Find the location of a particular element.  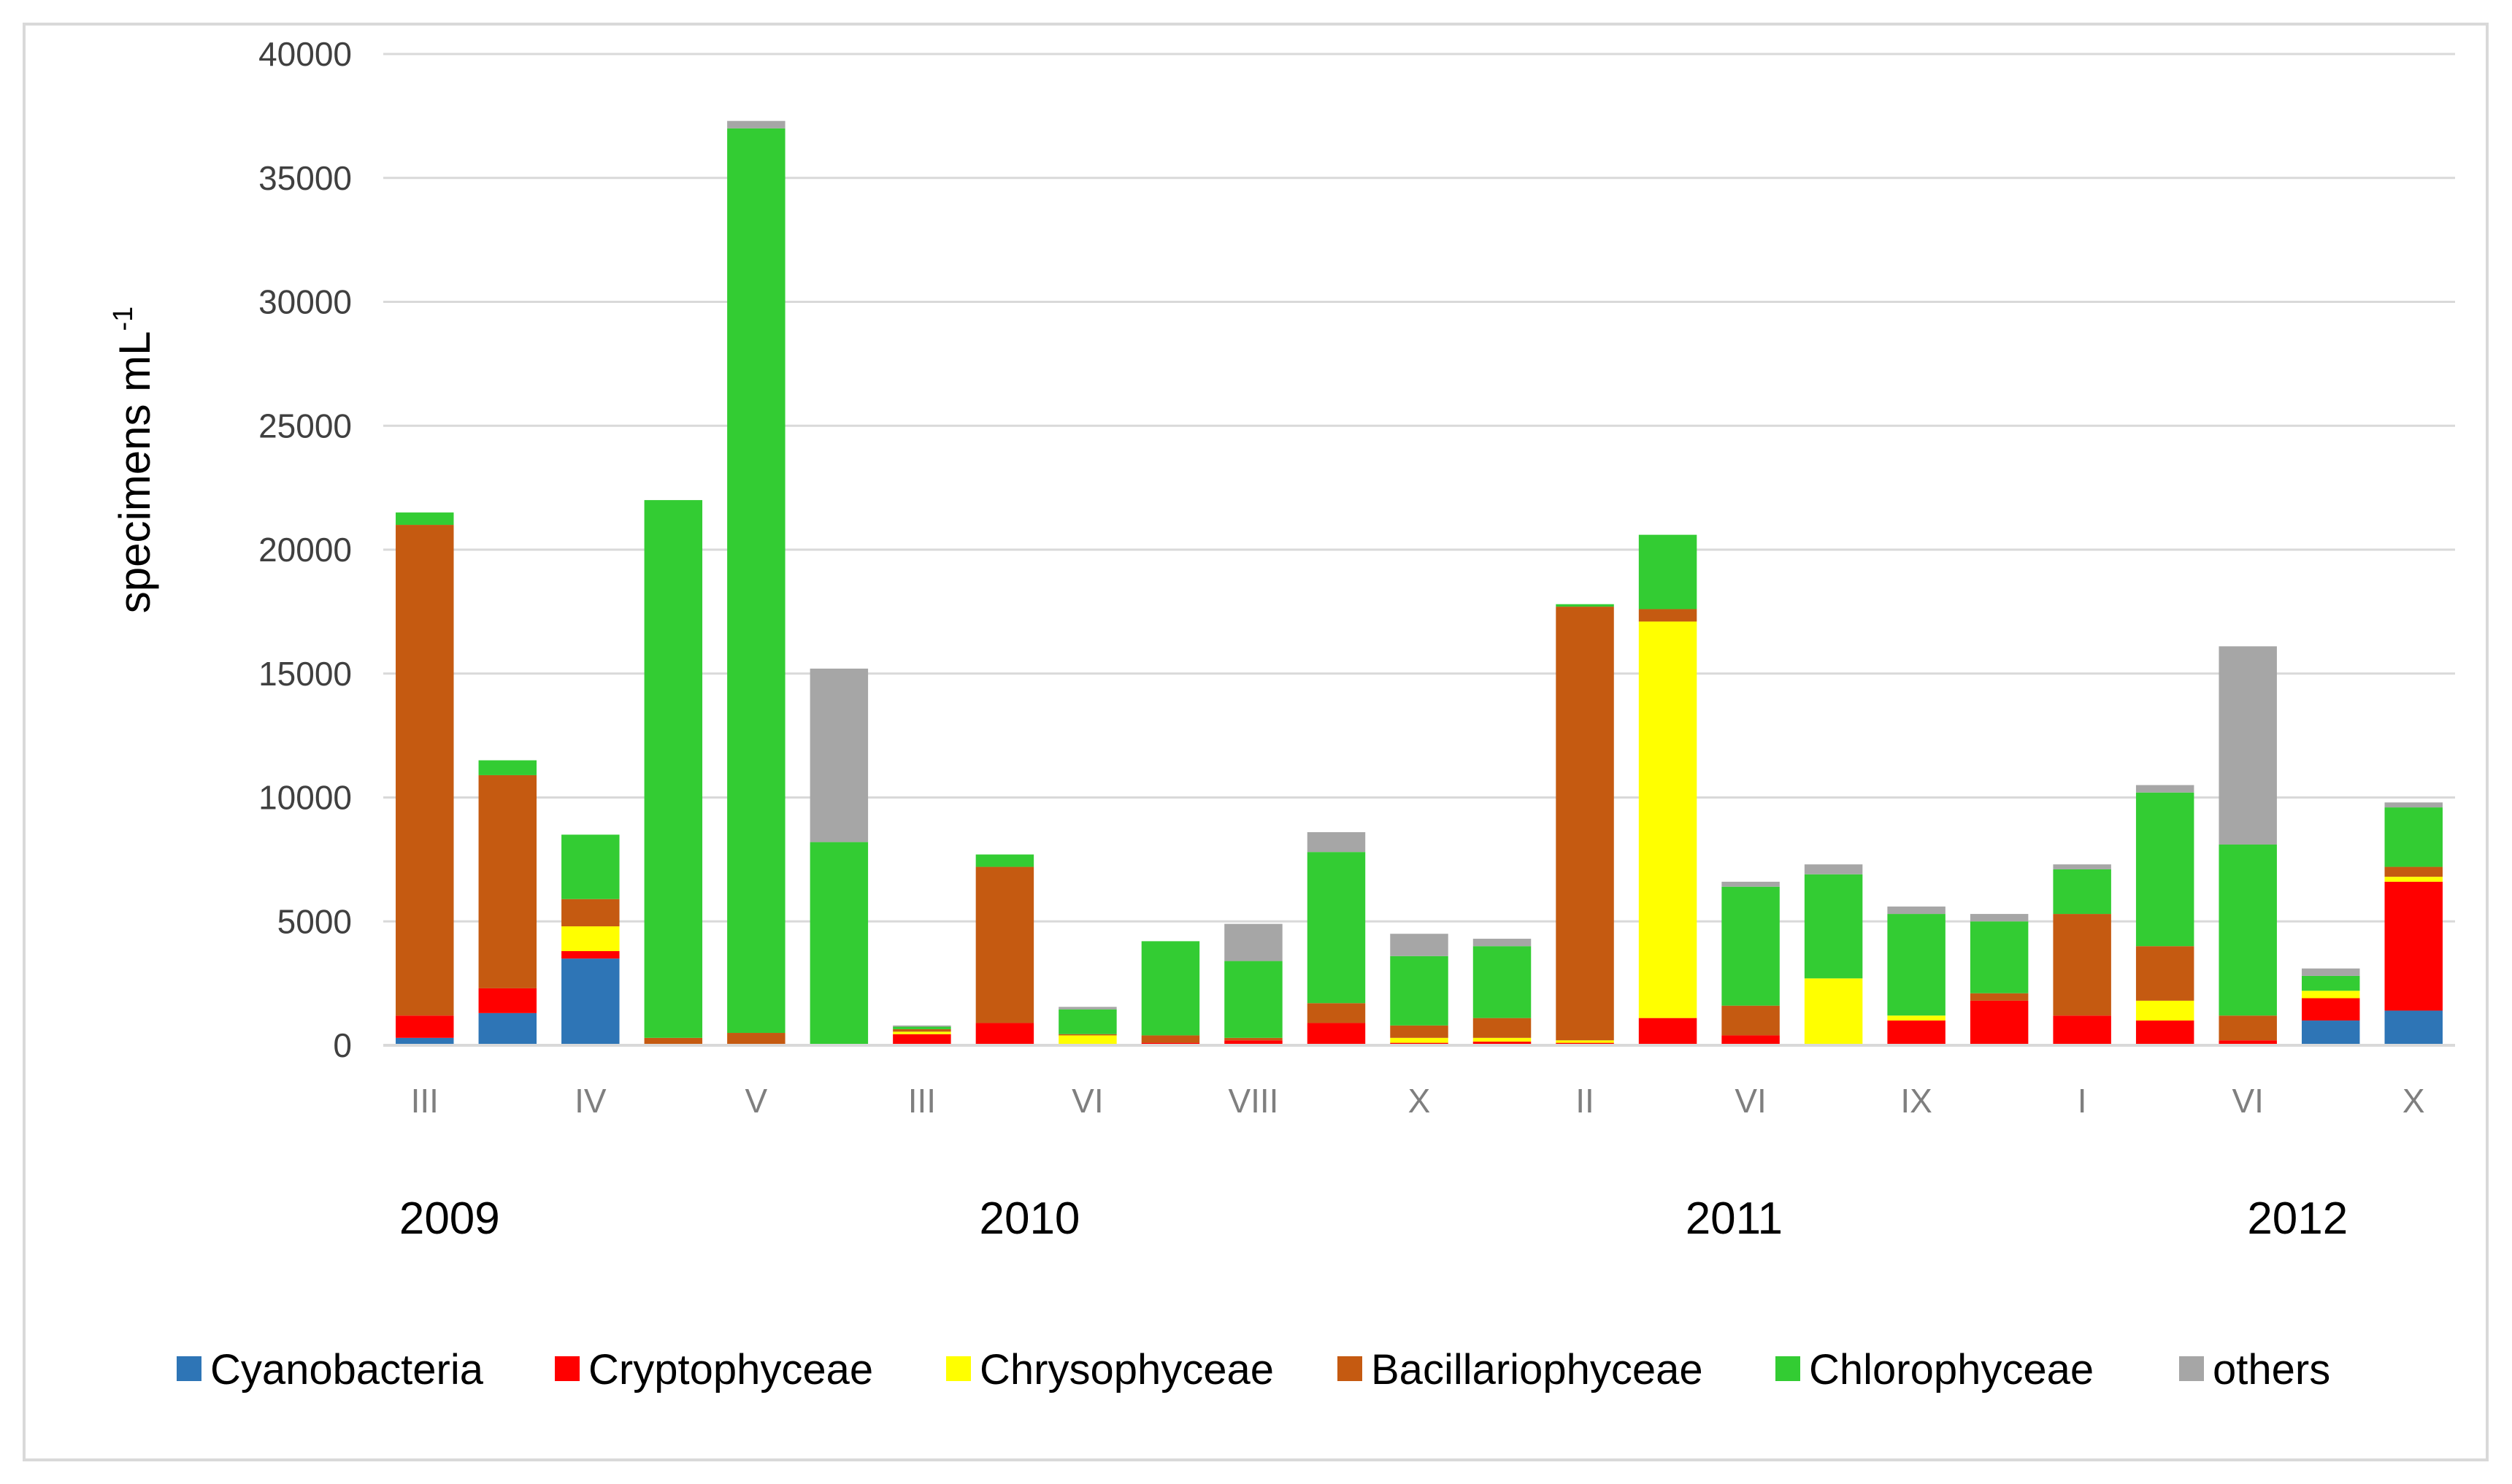

x-tick-label: X is located at coordinates (1419, 1101).